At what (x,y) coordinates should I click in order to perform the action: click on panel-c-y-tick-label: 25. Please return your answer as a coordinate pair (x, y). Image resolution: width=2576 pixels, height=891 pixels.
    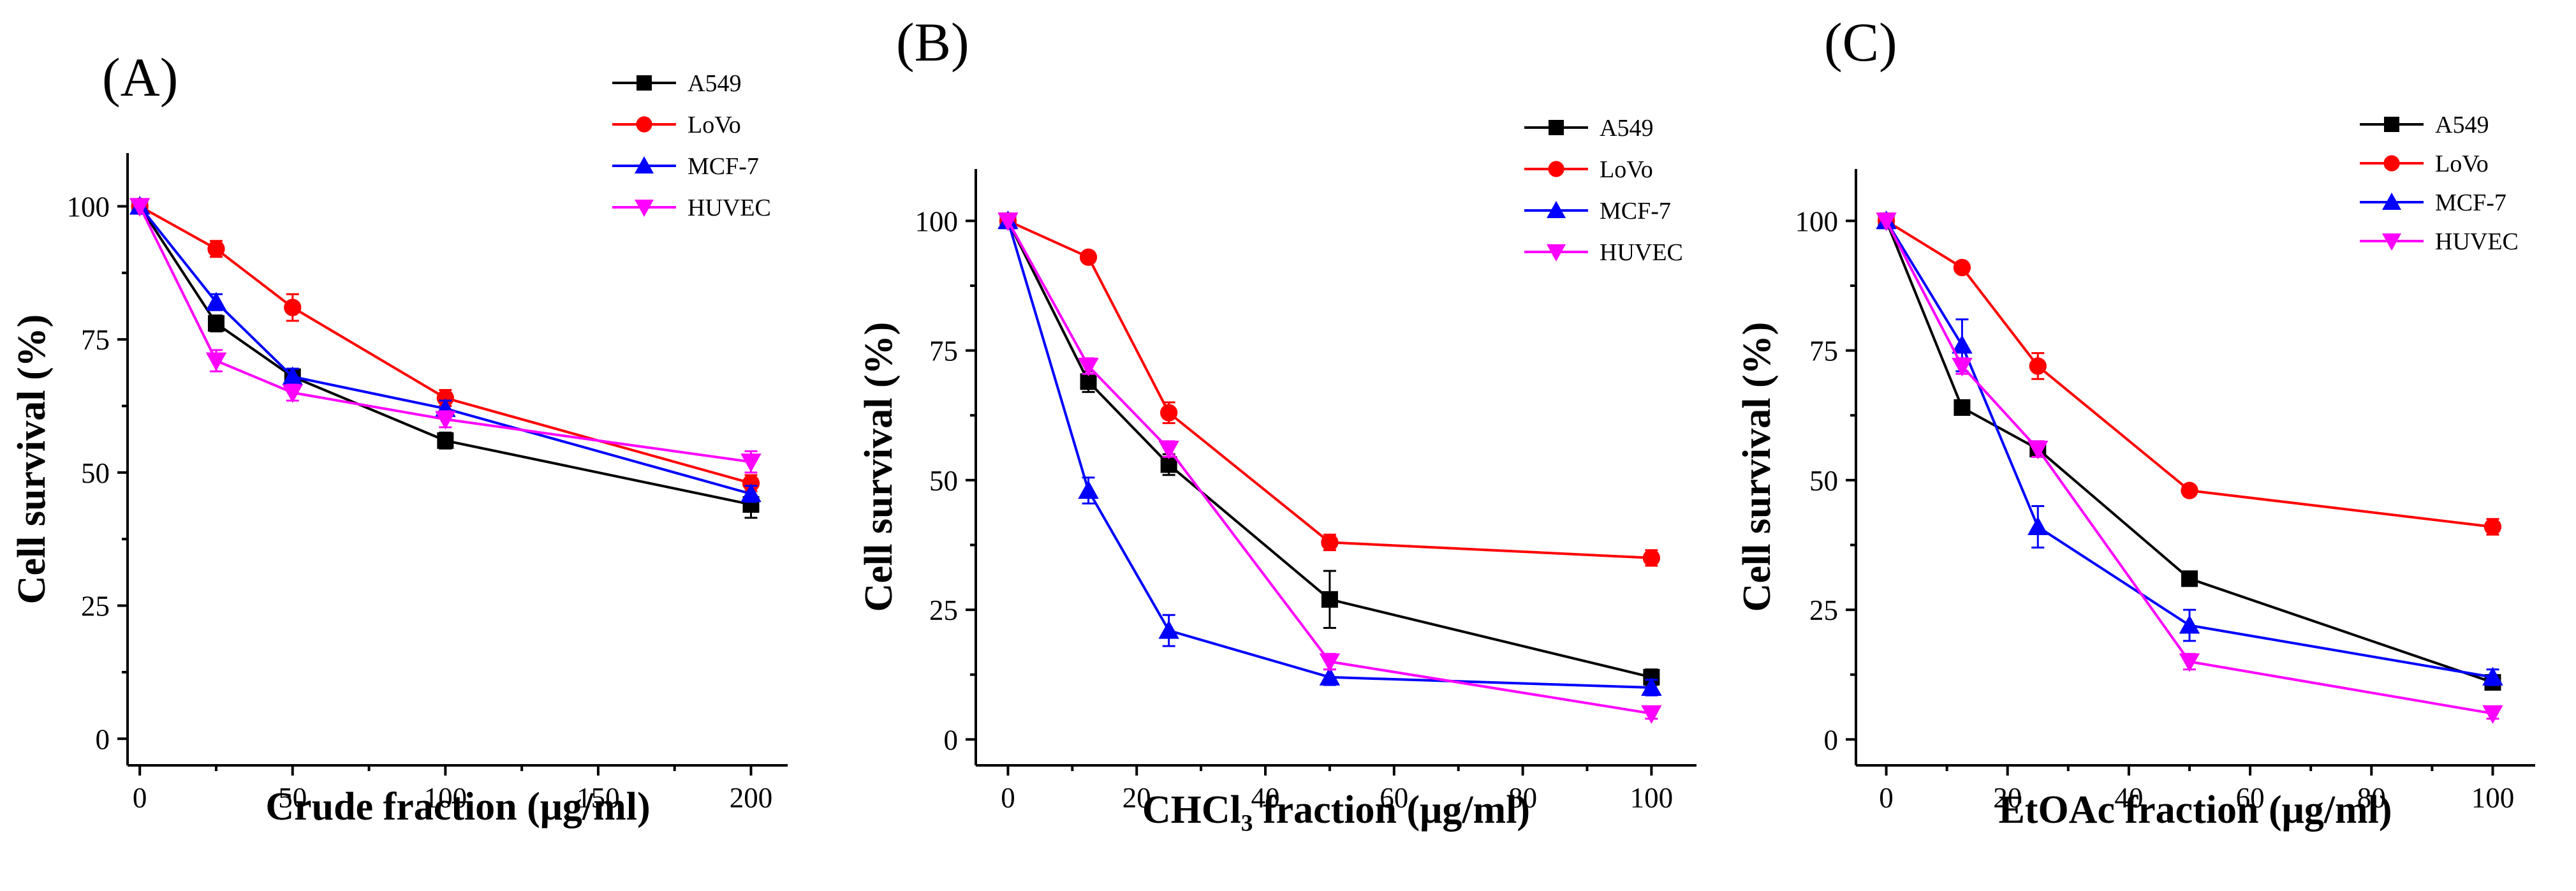
    Looking at the image, I should click on (1823, 610).